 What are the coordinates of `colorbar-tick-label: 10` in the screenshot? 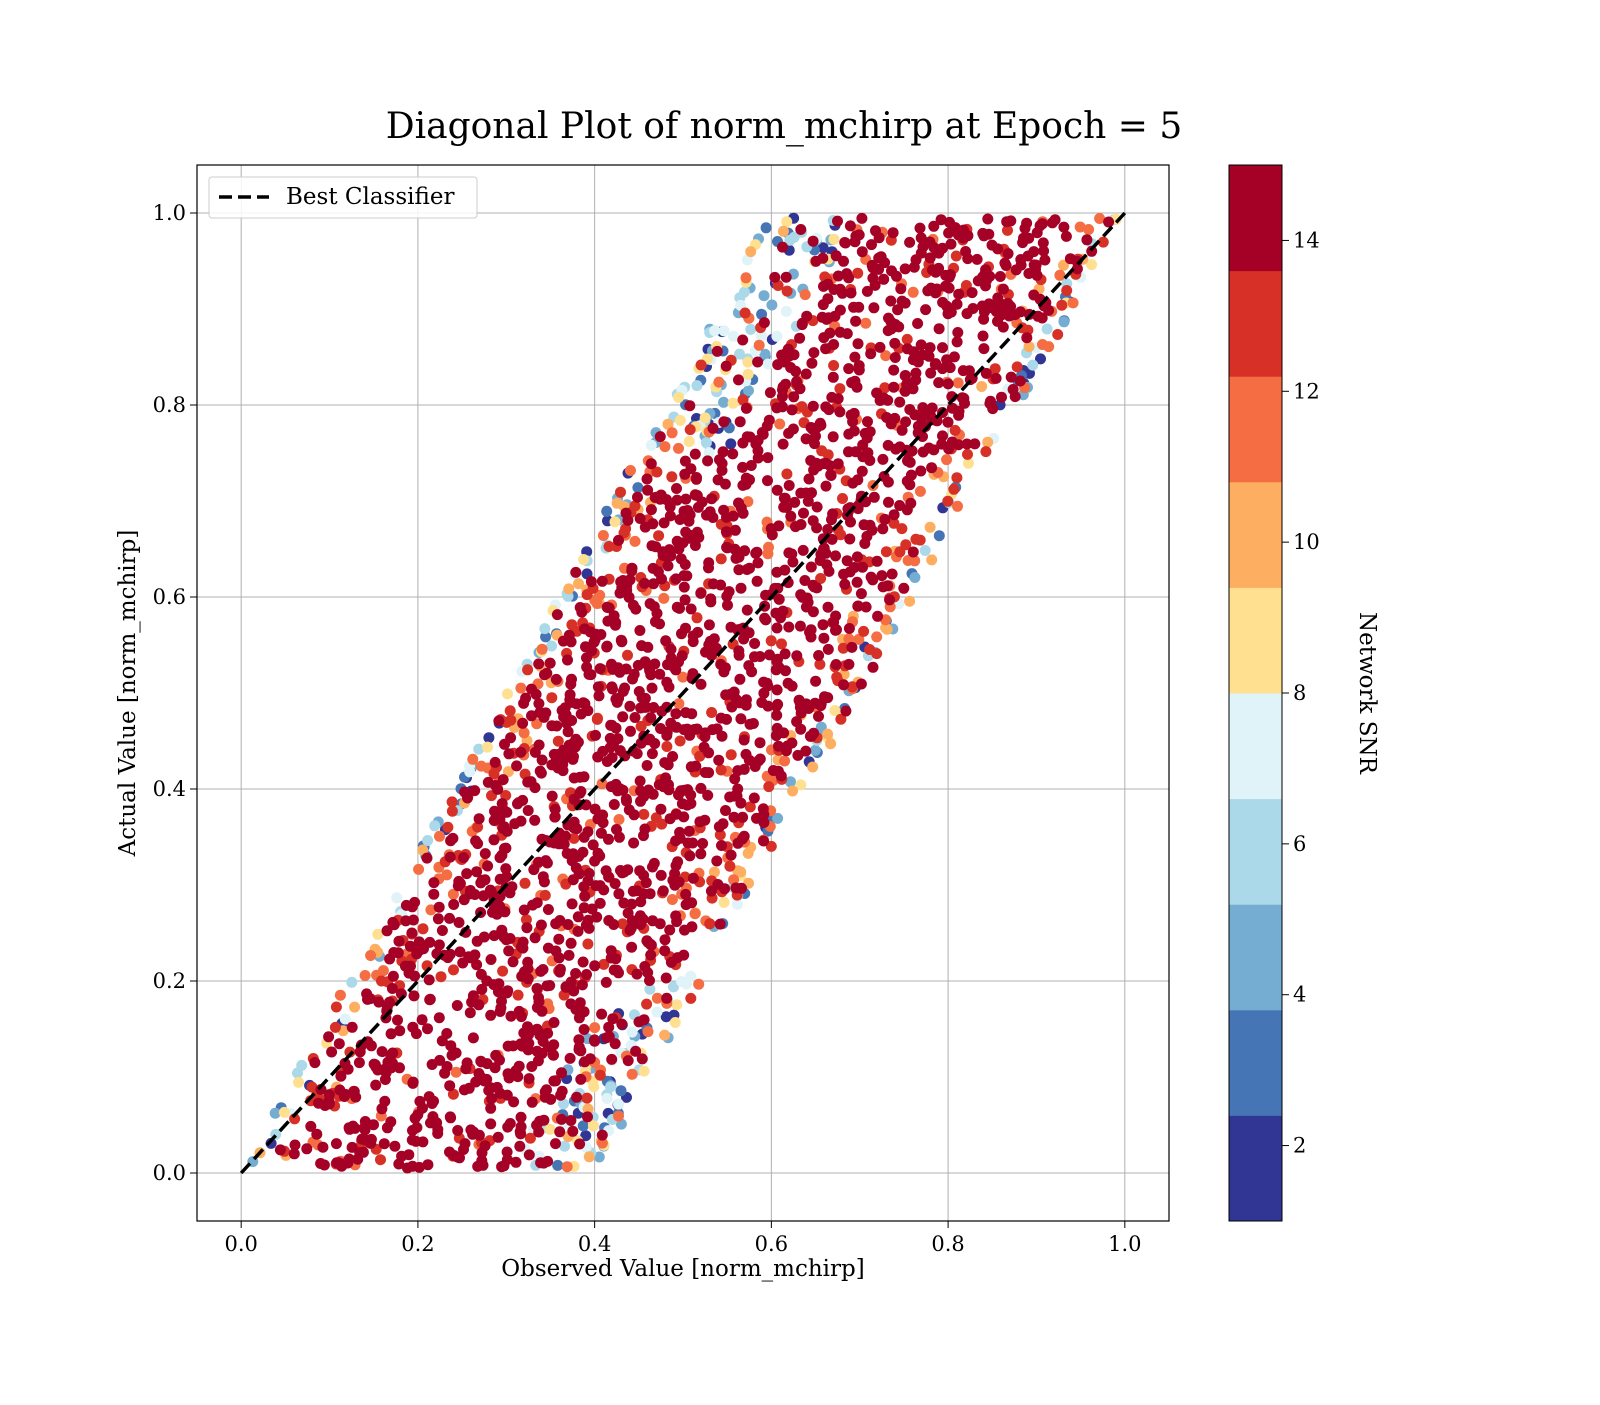 It's located at (1306, 542).